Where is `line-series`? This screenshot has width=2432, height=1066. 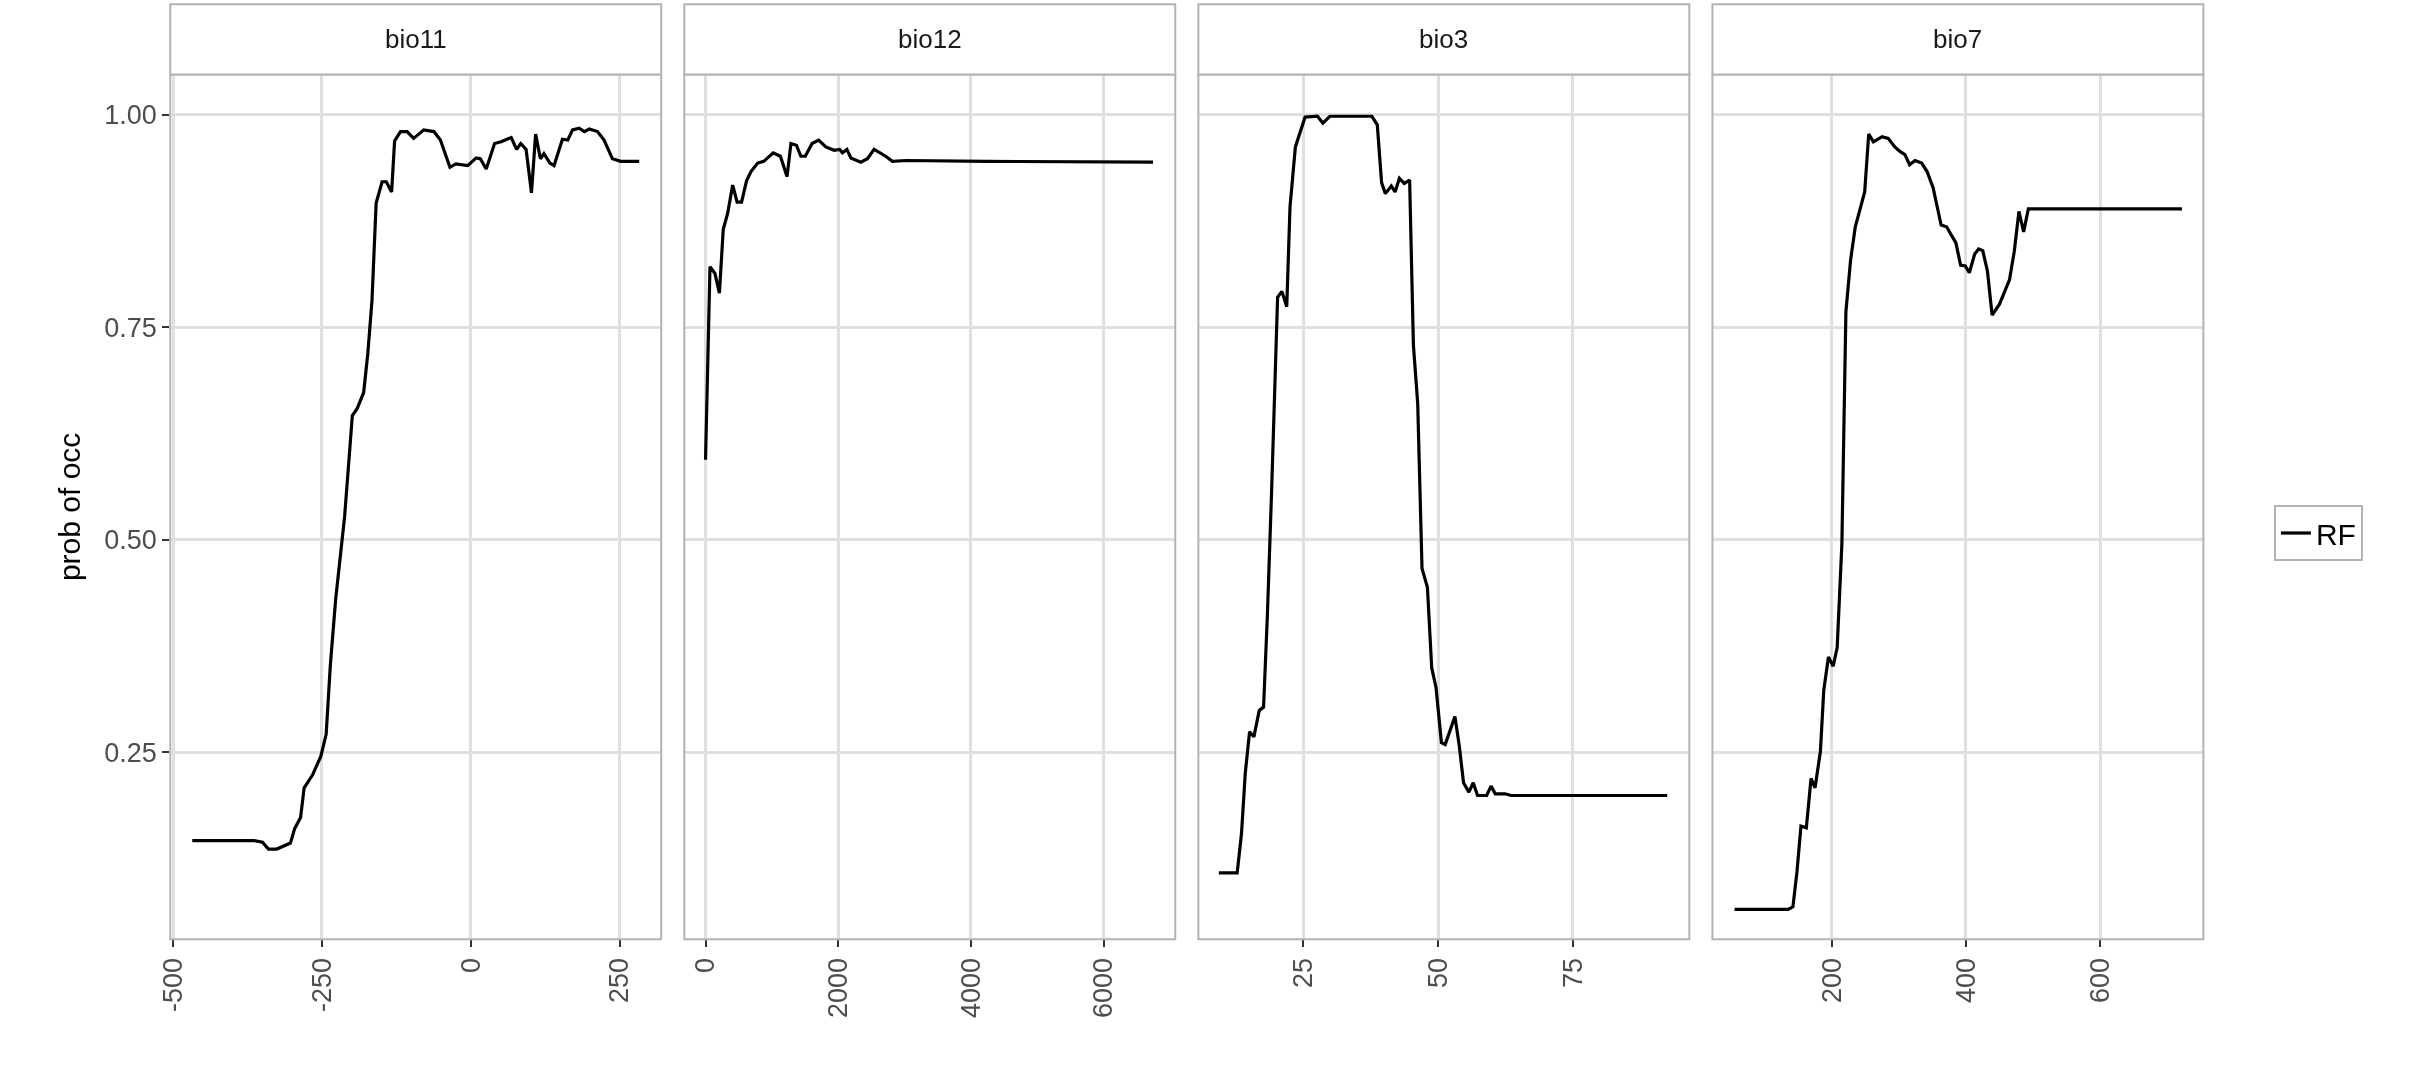 line-series is located at coordinates (415, 488).